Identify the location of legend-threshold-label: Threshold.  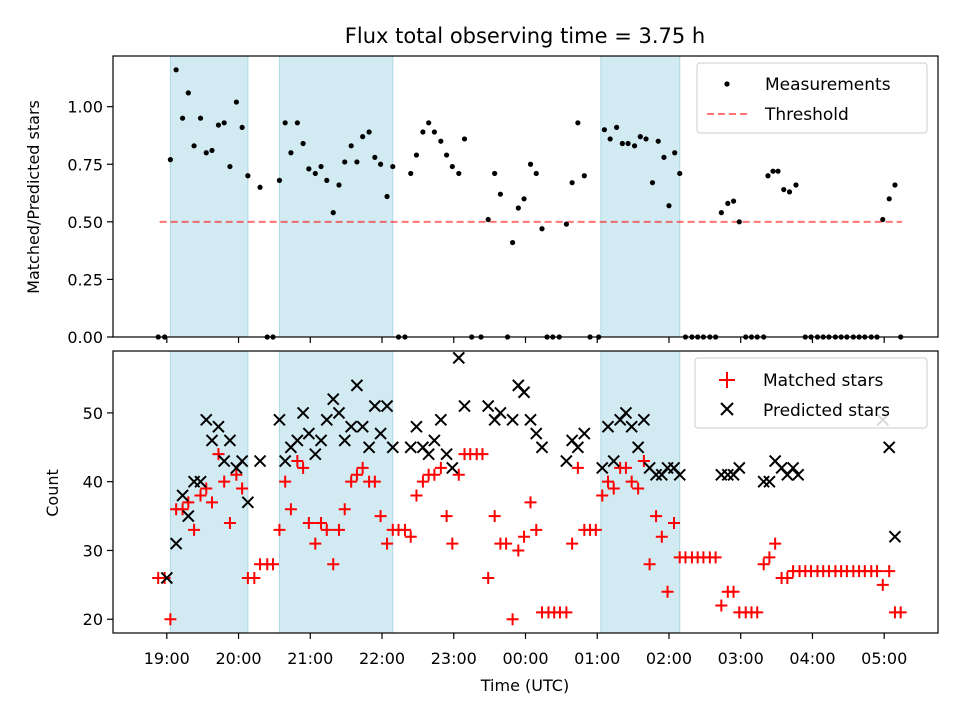
(806, 115).